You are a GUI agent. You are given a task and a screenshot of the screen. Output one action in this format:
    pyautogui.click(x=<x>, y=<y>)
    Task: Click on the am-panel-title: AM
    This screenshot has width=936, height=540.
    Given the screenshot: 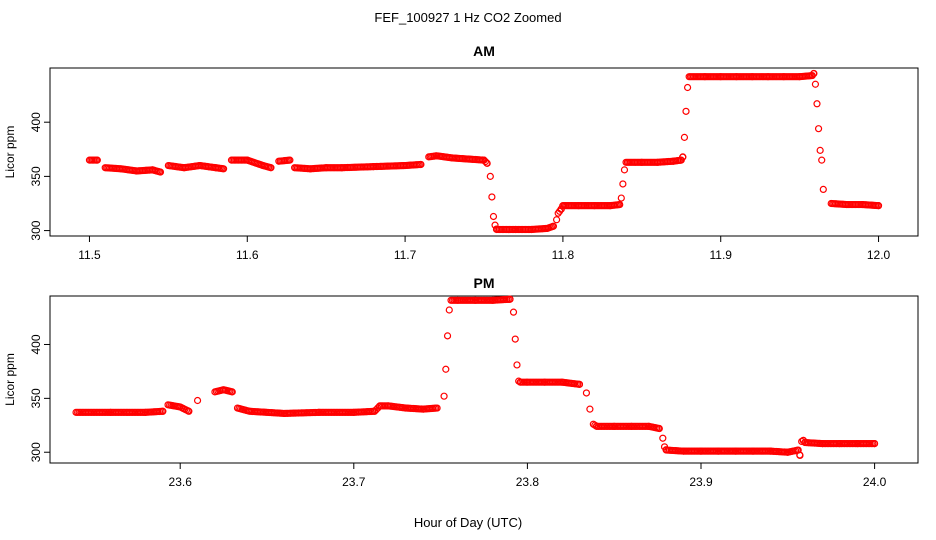 What is the action you would take?
    pyautogui.click(x=484, y=51)
    